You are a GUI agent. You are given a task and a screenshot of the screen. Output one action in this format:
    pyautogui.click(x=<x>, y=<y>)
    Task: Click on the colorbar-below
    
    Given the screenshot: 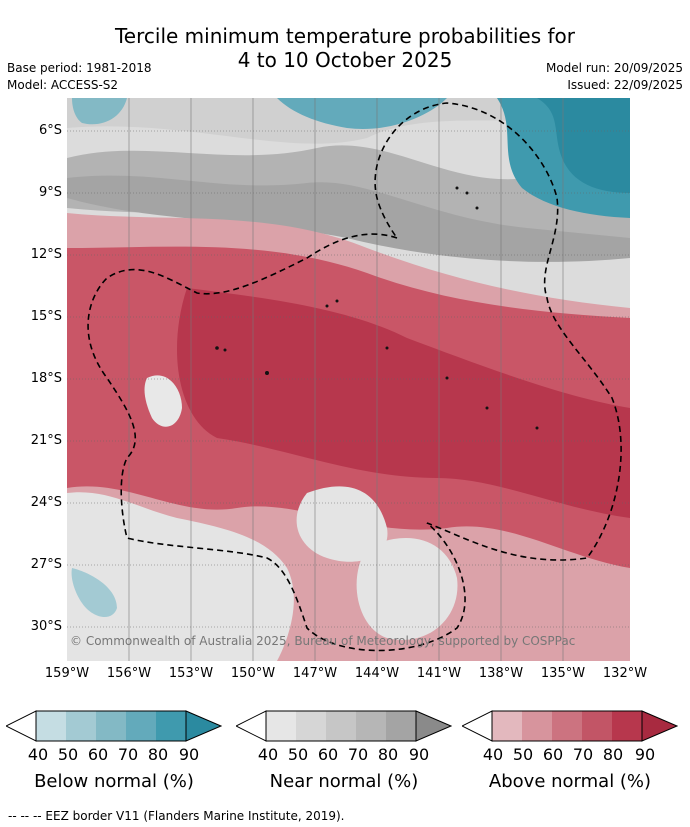 What is the action you would take?
    pyautogui.click(x=114, y=726)
    